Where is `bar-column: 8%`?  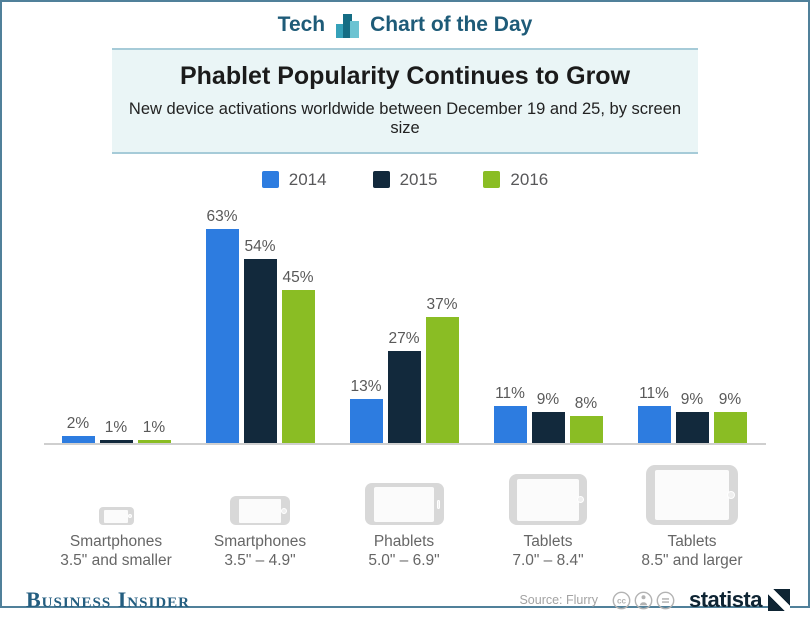 bar-column: 8% is located at coordinates (586, 418).